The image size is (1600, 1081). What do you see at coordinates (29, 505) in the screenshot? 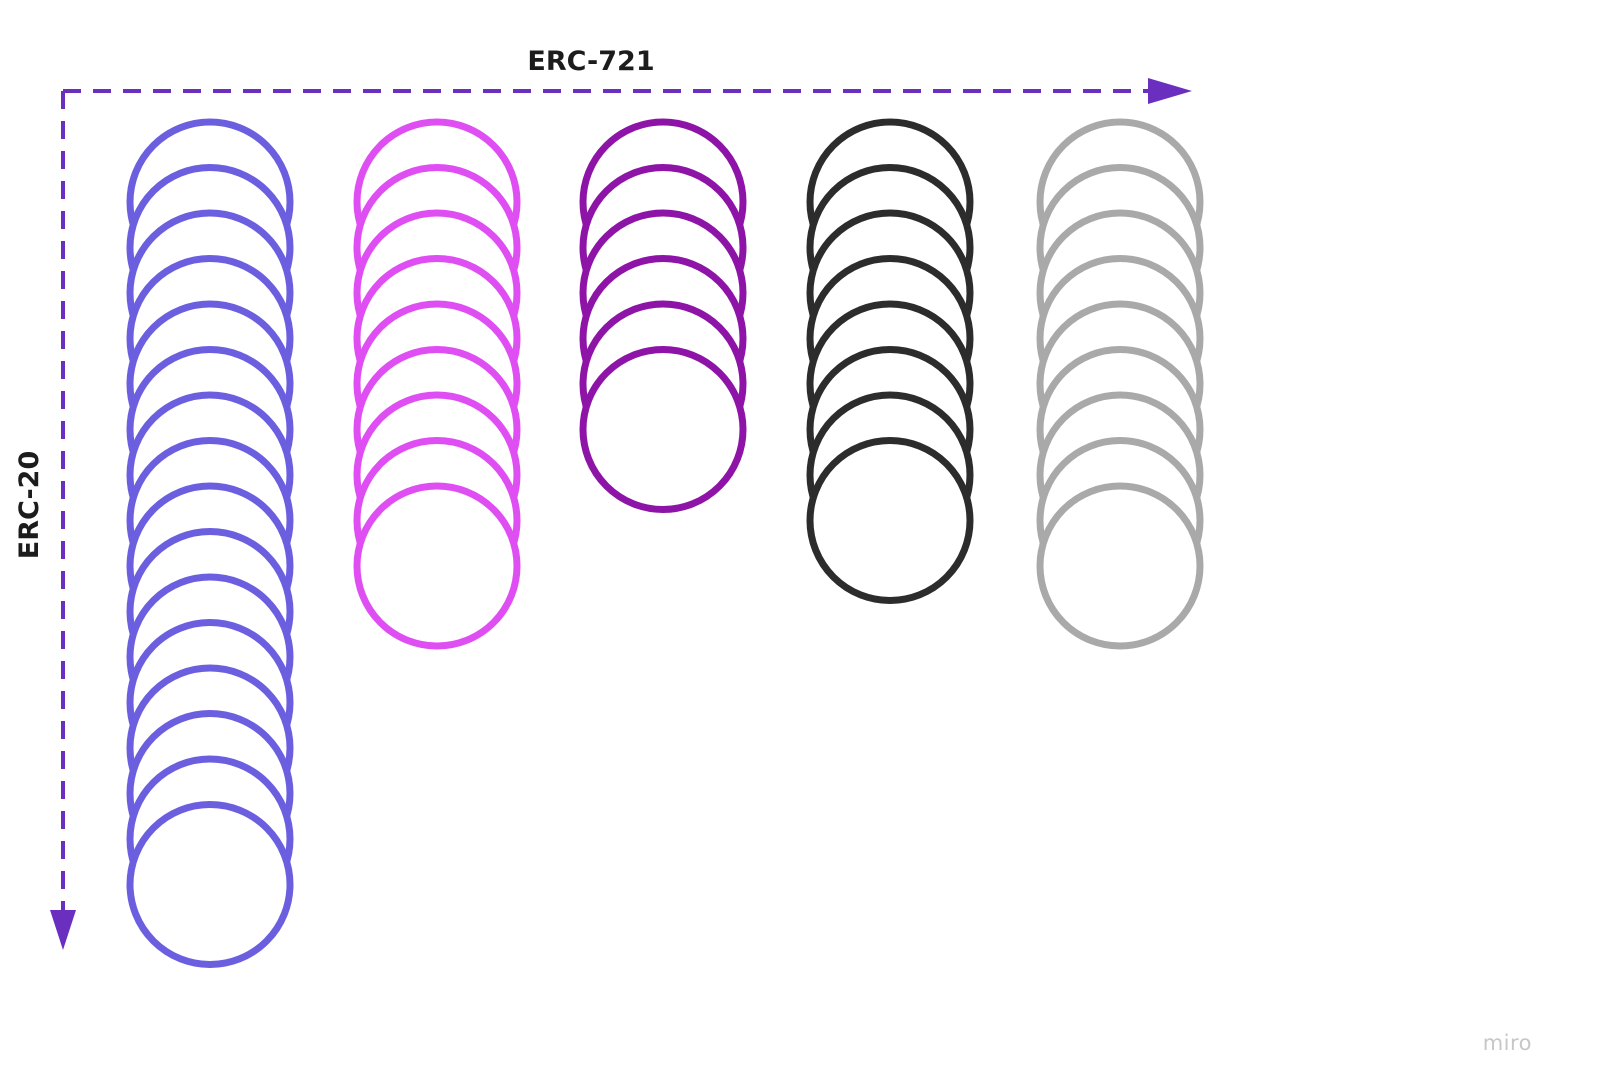
I see `erc-20-label: ERC-20` at bounding box center [29, 505].